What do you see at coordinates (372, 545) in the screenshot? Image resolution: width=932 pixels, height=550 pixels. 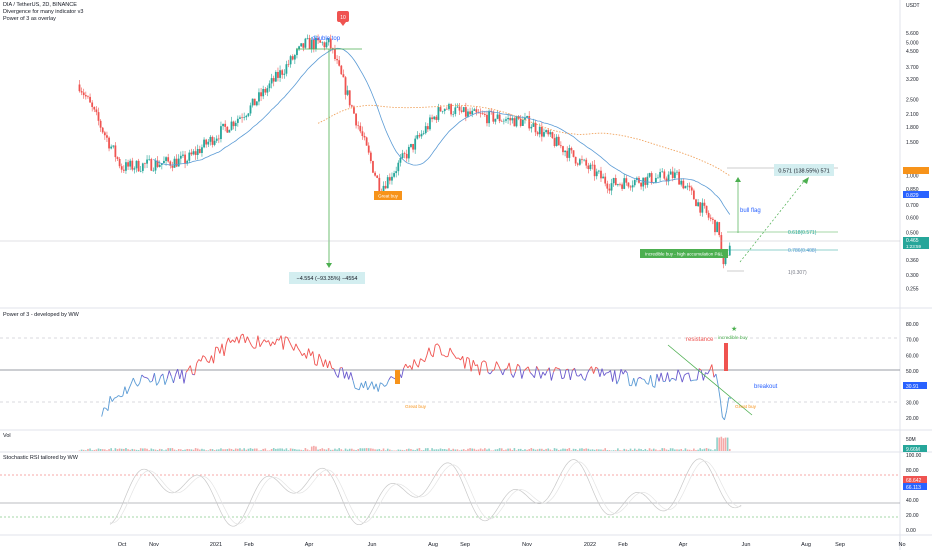 I see `time-label-5: Jun` at bounding box center [372, 545].